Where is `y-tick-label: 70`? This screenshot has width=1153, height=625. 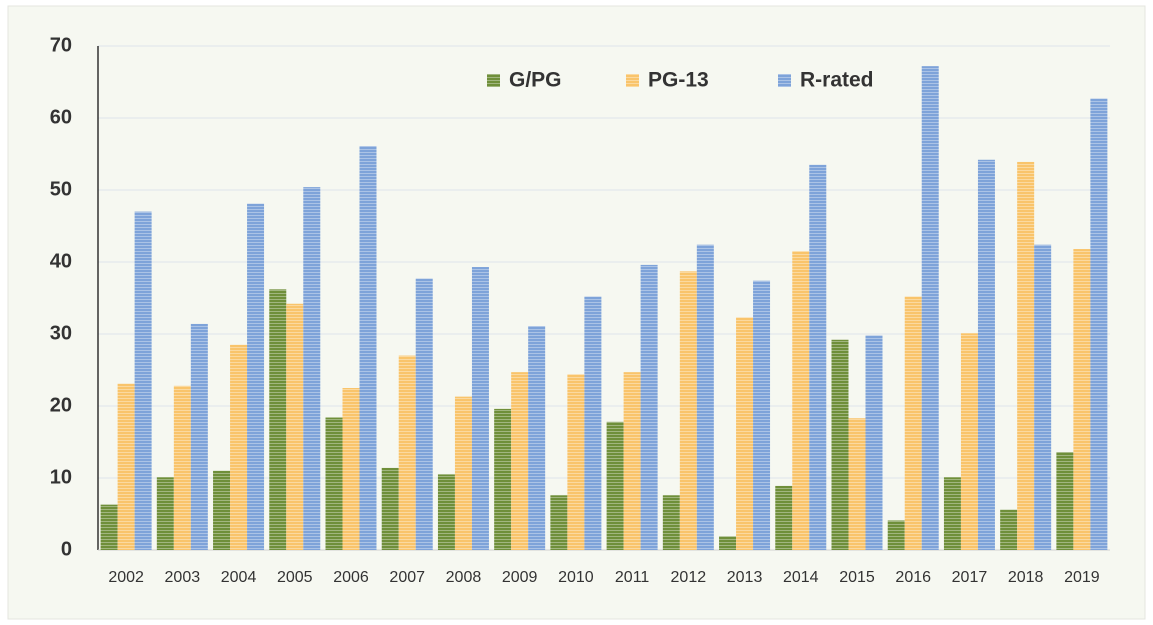
y-tick-label: 70 is located at coordinates (61, 45).